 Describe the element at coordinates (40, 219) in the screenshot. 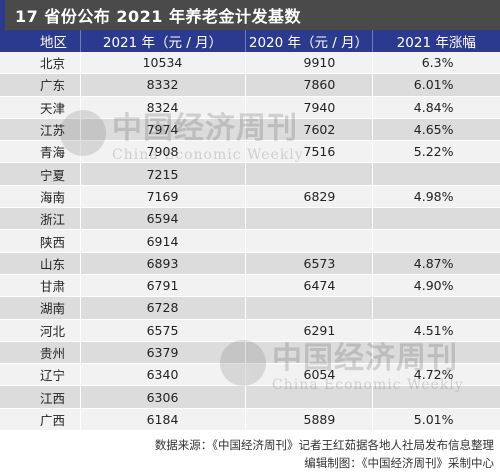

I see `cell-region: 浙江` at that location.